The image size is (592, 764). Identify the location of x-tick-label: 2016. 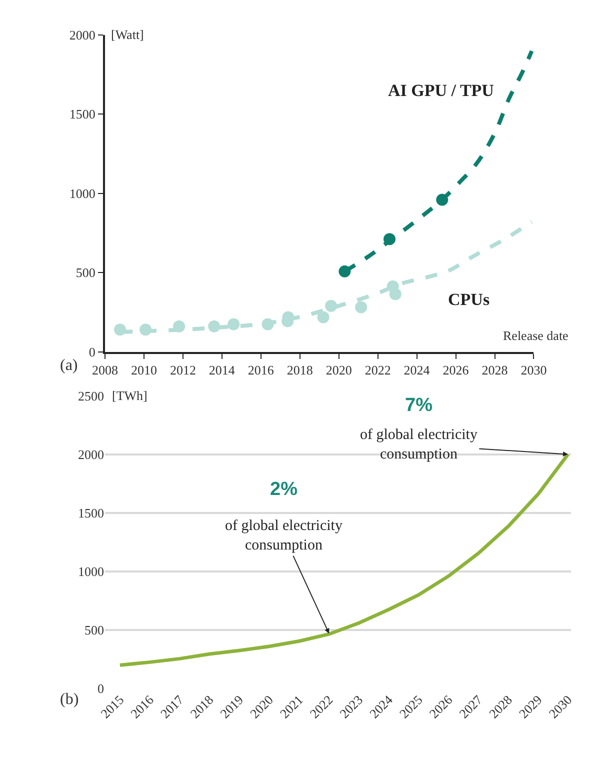
(261, 370).